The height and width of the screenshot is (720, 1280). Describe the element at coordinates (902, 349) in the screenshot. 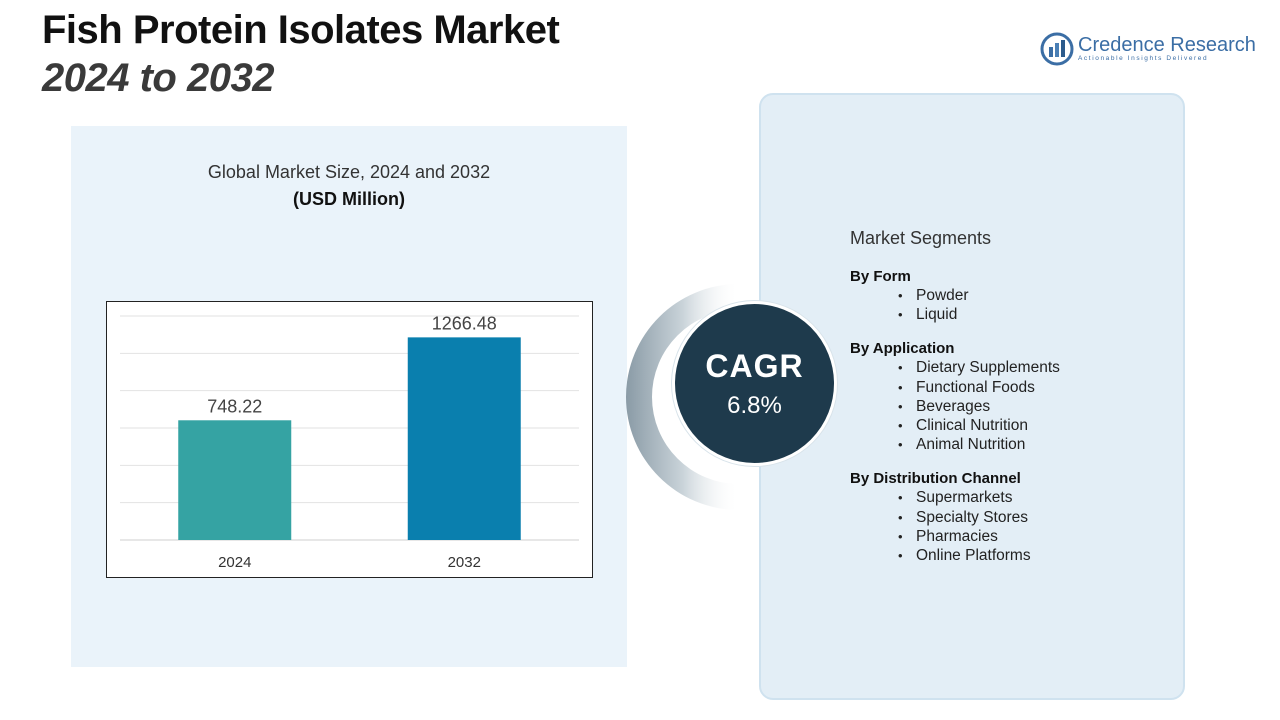

I see `segment-group-title: By Application` at that location.